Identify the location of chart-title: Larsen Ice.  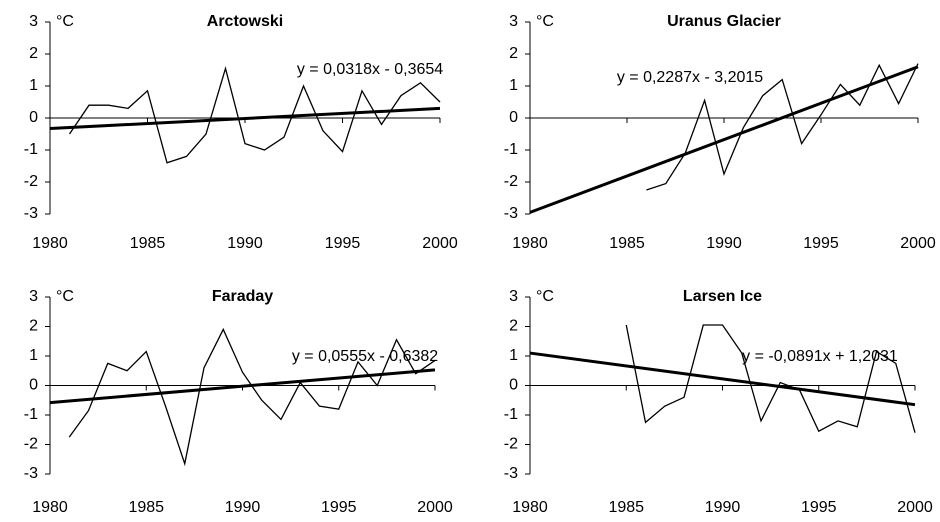
(722, 296).